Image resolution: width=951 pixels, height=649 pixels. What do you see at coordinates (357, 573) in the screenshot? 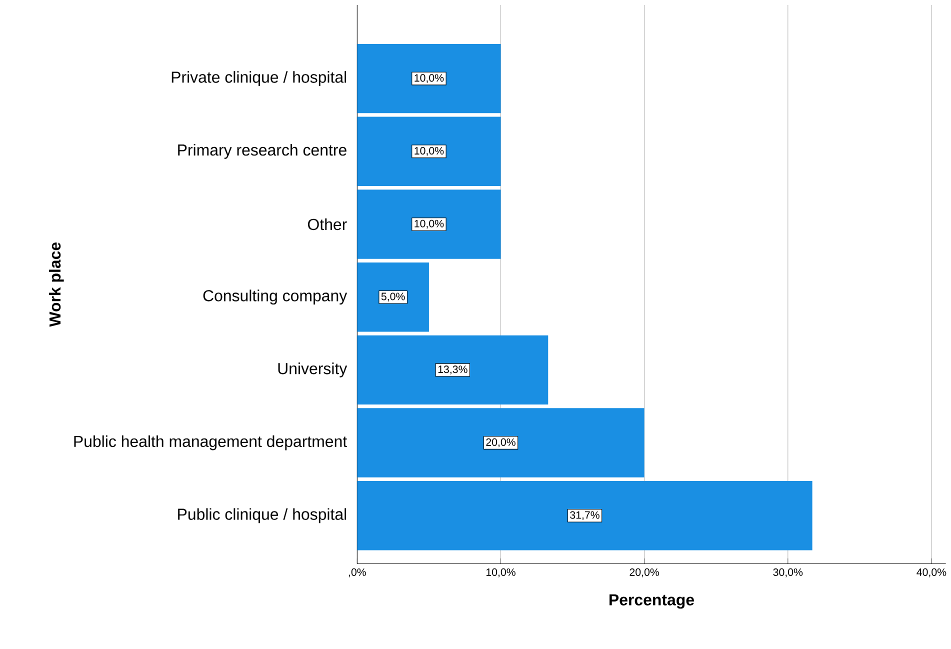
I see `x-tick-label: ,0%` at bounding box center [357, 573].